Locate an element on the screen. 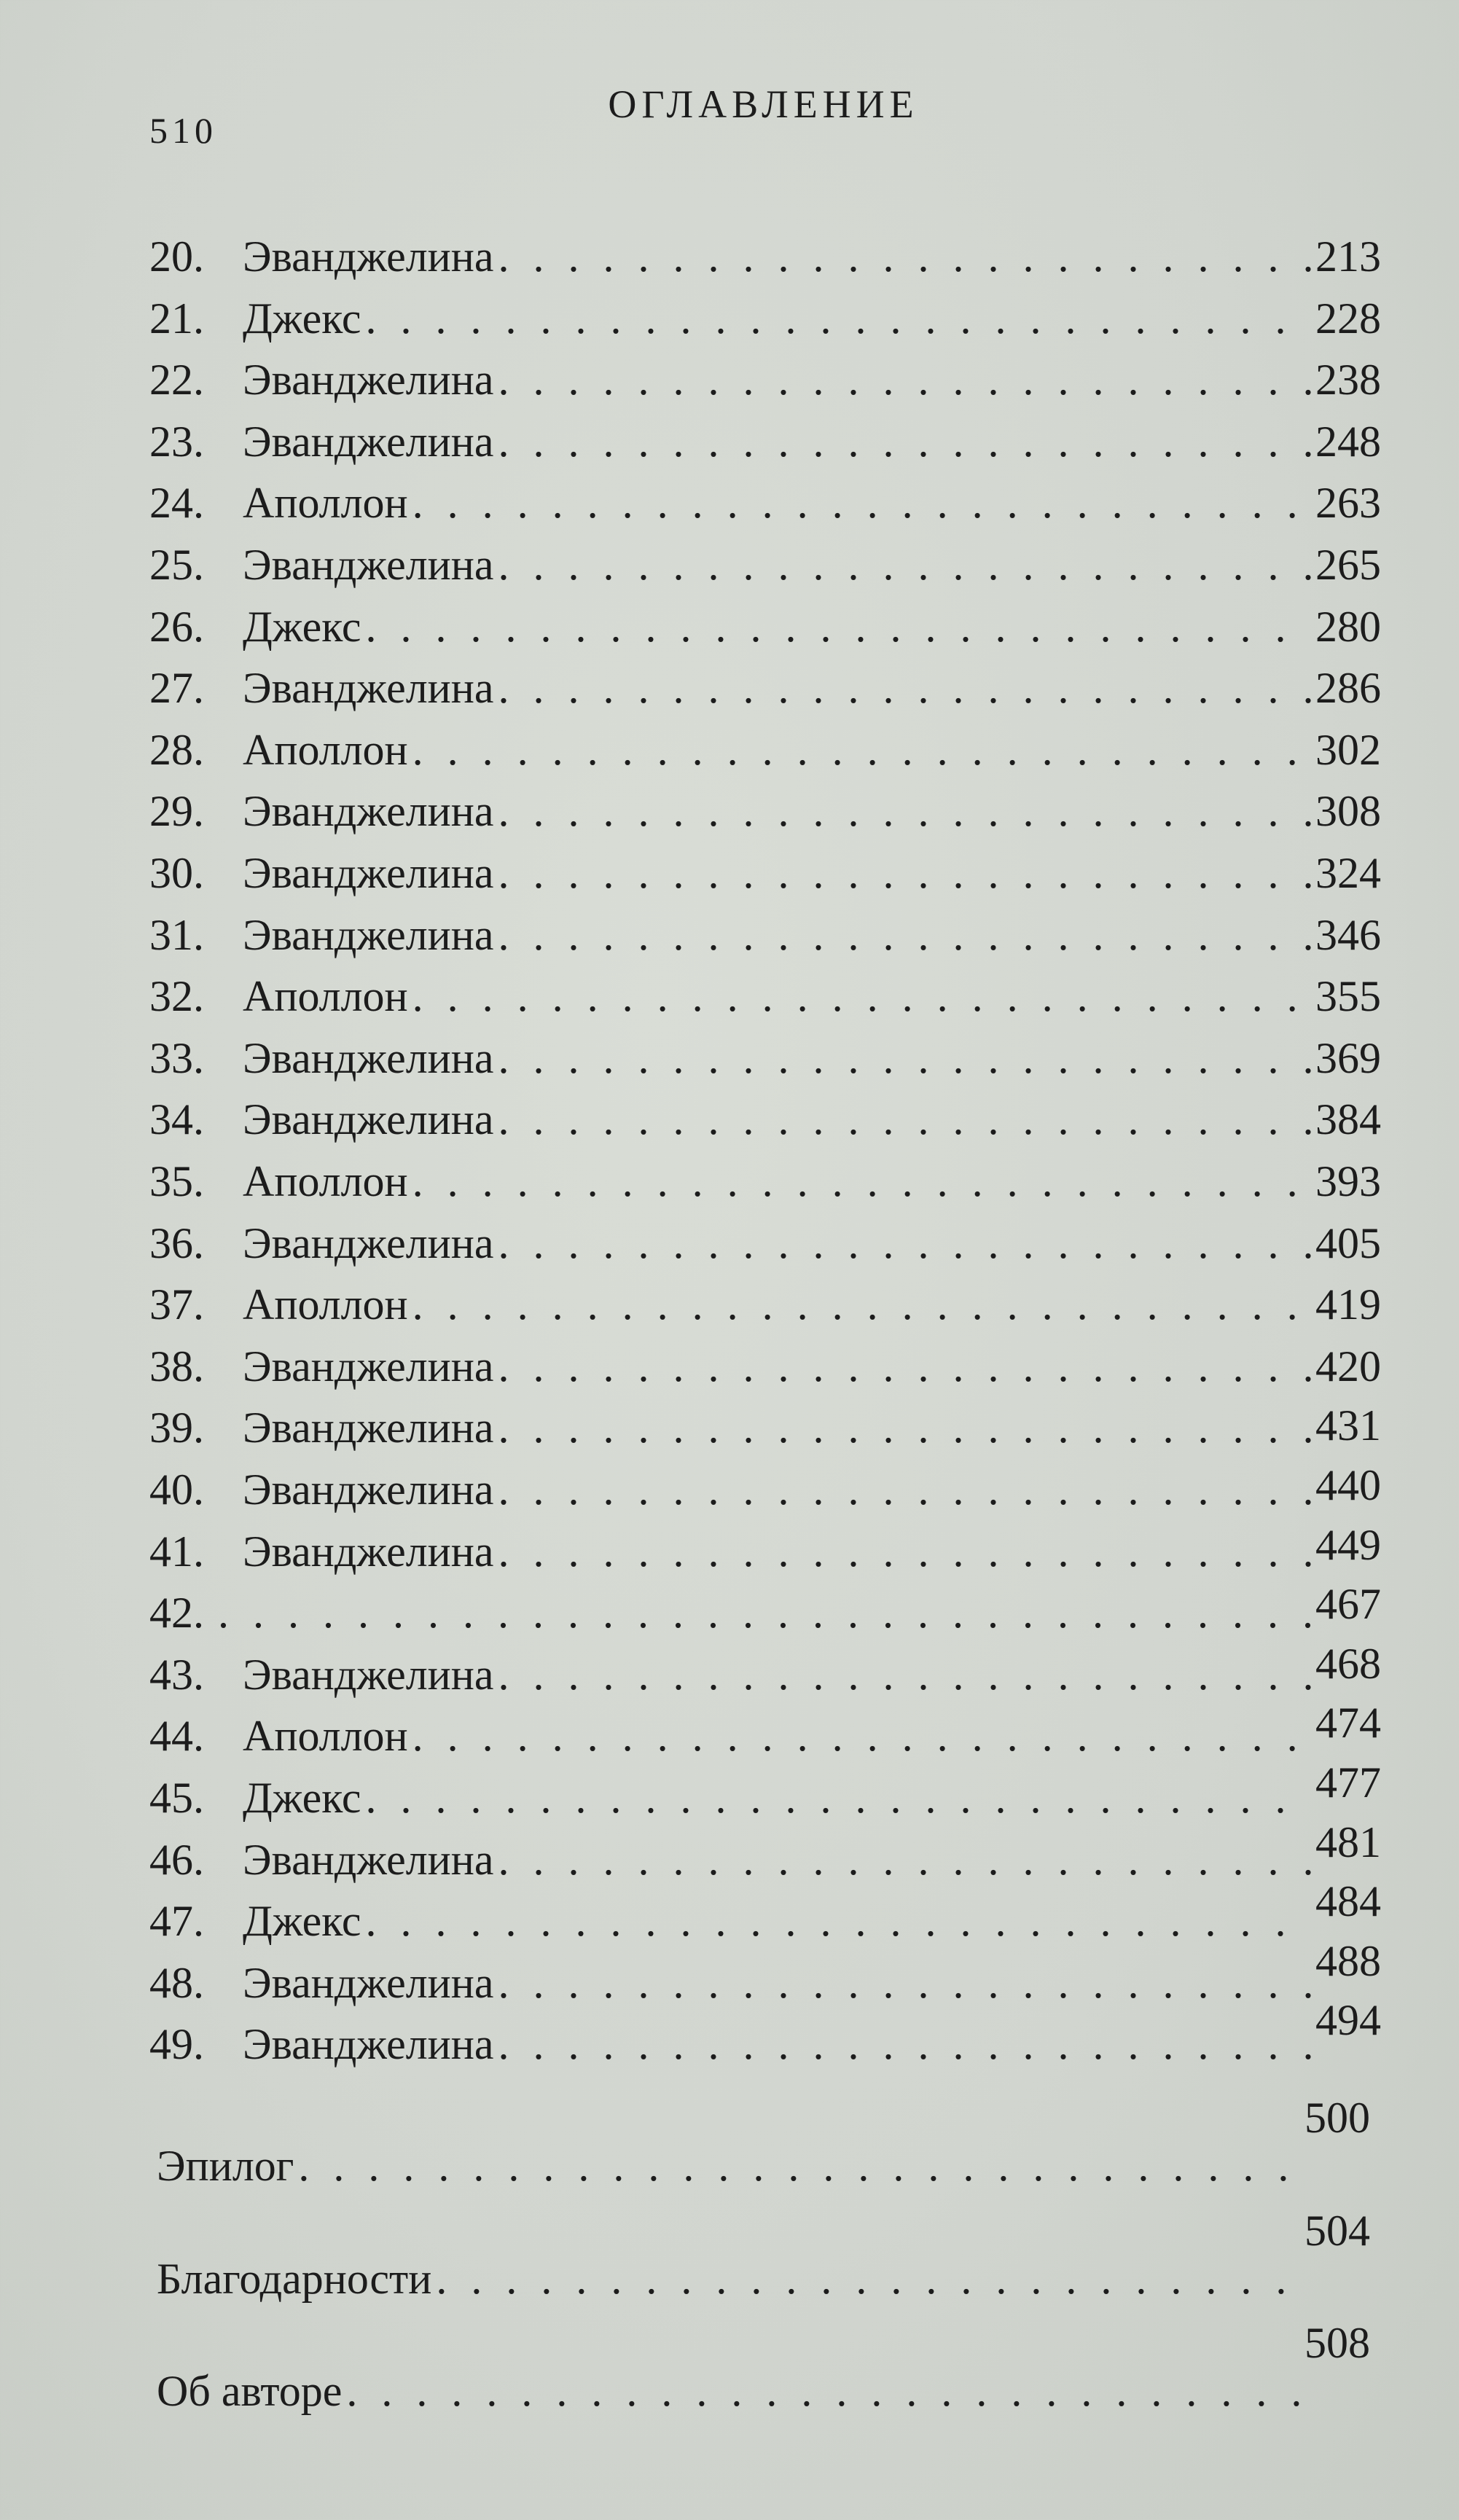  toc-entry: 47. Джекс 484 is located at coordinates (765, 1912).